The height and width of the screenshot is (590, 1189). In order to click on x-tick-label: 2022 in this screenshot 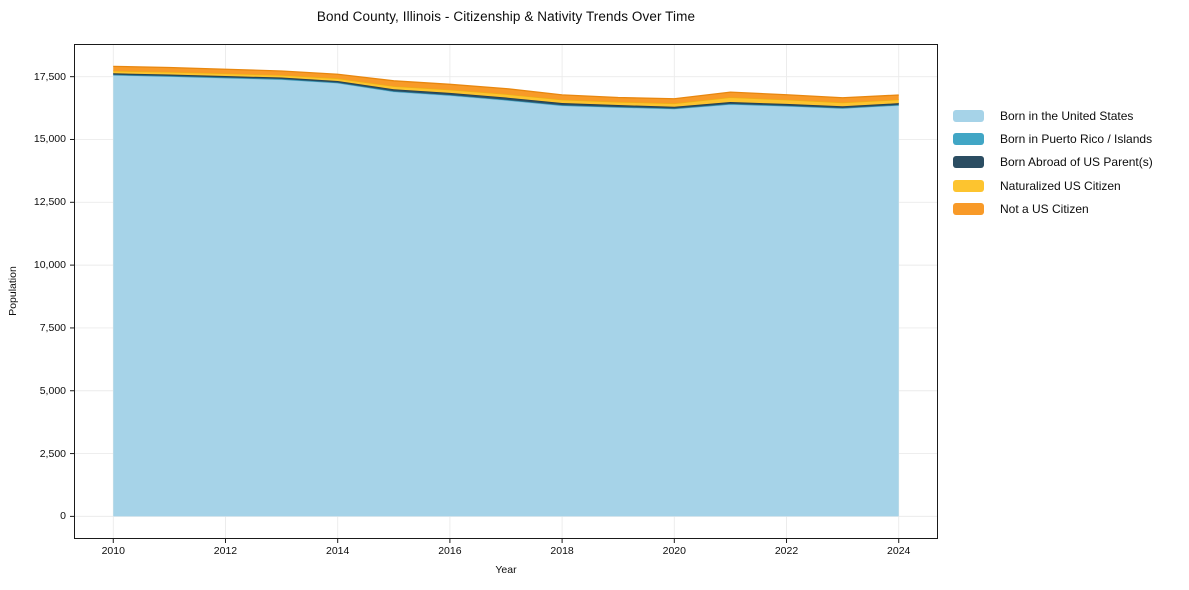, I will do `click(786, 551)`.